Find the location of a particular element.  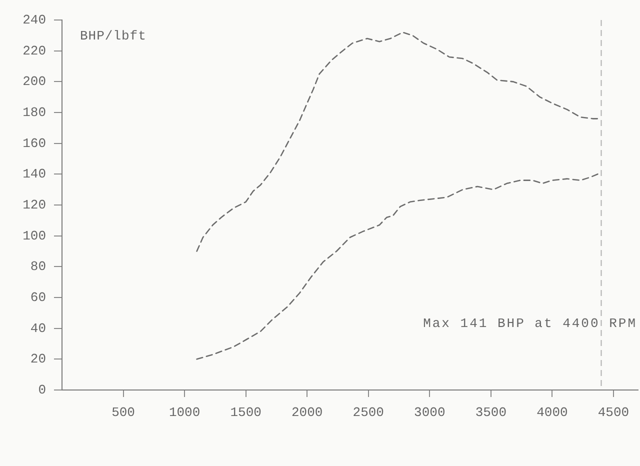

x-tick-label: 2000 is located at coordinates (307, 412).